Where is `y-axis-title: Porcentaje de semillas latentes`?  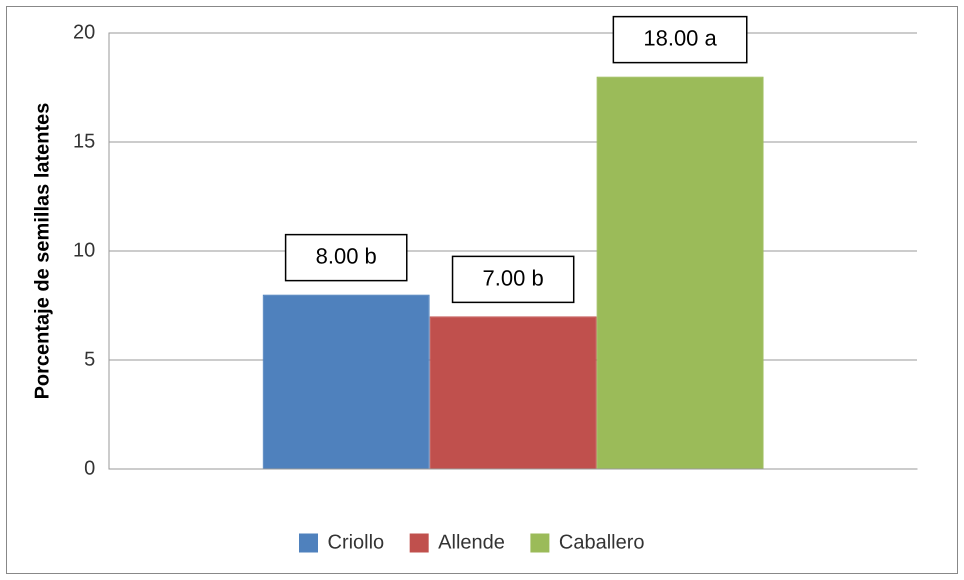
y-axis-title: Porcentaje de semillas latentes is located at coordinates (43, 251).